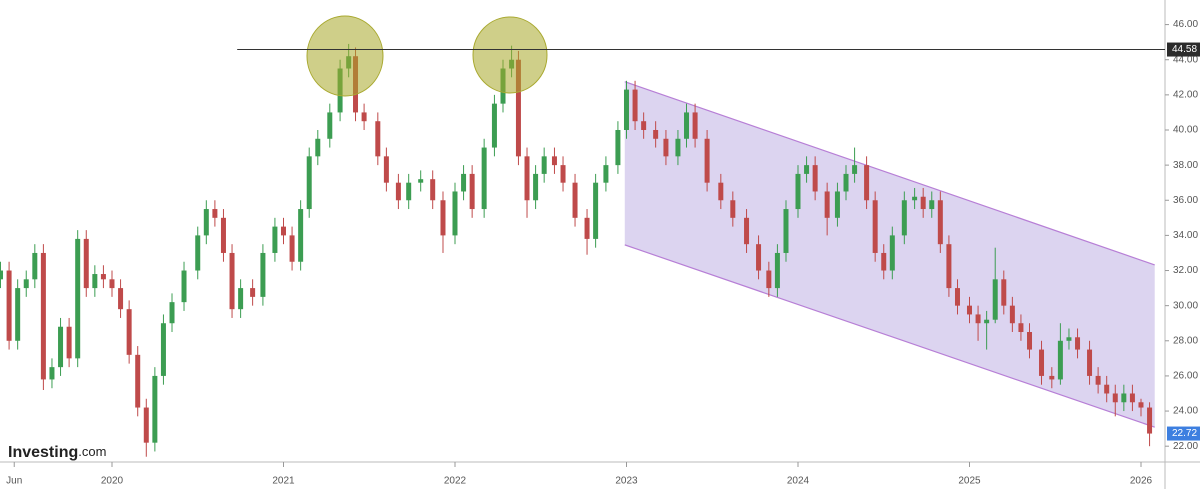 This screenshot has width=1200, height=494. Describe the element at coordinates (1185, 340) in the screenshot. I see `y-tick-label: 28.00` at that location.